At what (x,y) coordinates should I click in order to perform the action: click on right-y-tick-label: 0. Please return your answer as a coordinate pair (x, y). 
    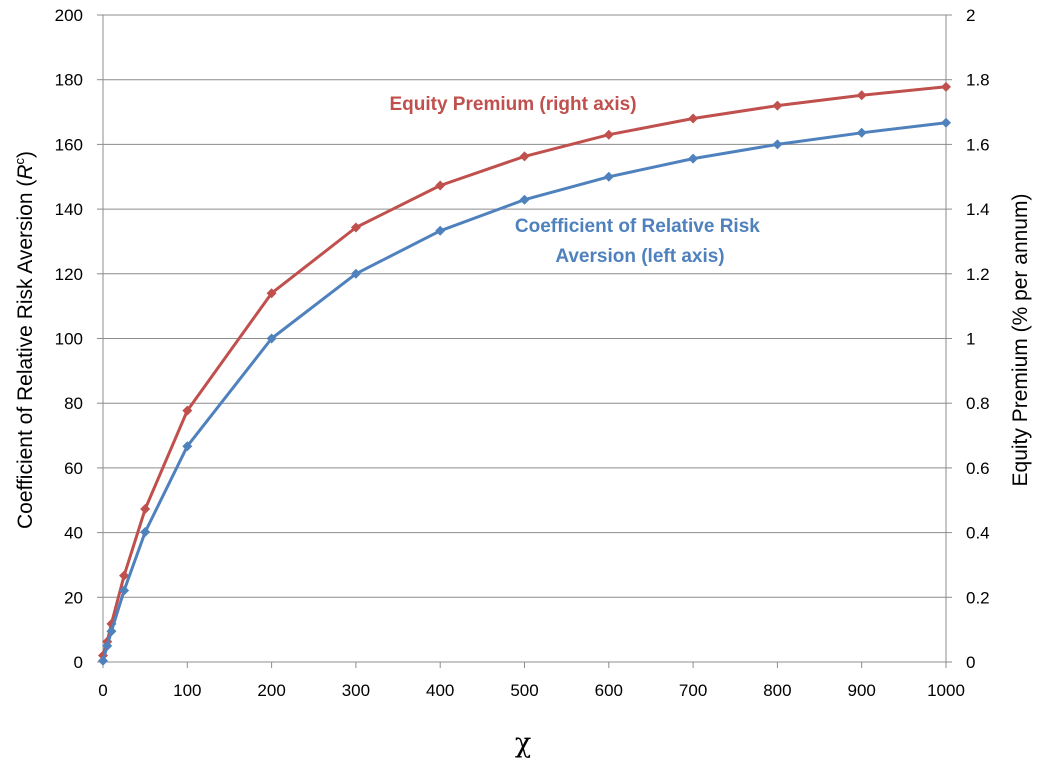
    Looking at the image, I should click on (970, 662).